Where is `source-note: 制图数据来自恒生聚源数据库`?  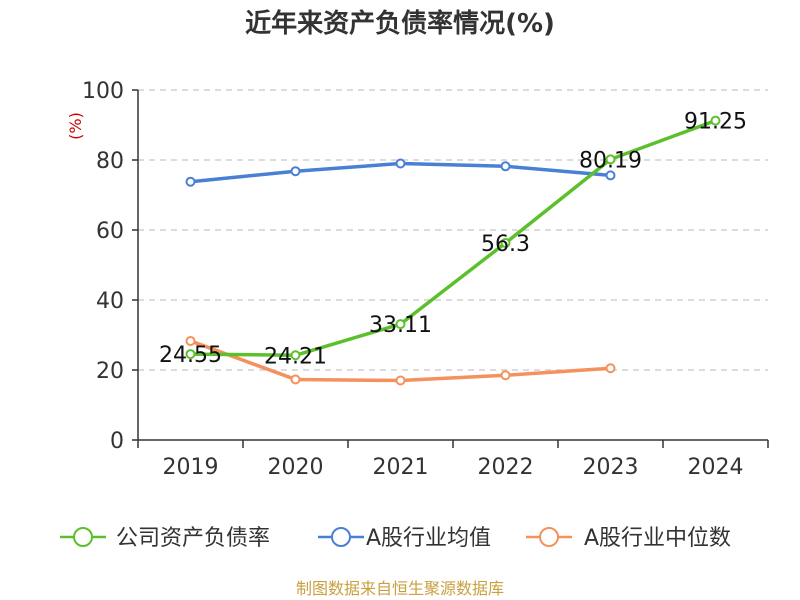
source-note: 制图数据来自恒生聚源数据库 is located at coordinates (400, 588).